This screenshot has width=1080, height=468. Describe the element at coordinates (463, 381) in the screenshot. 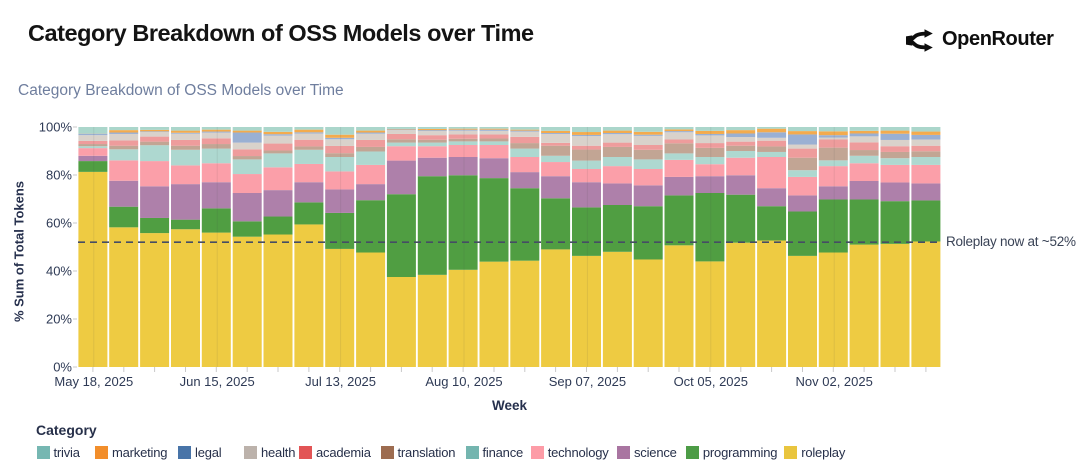

I see `svg-text: Aug 10, 2025` at that location.